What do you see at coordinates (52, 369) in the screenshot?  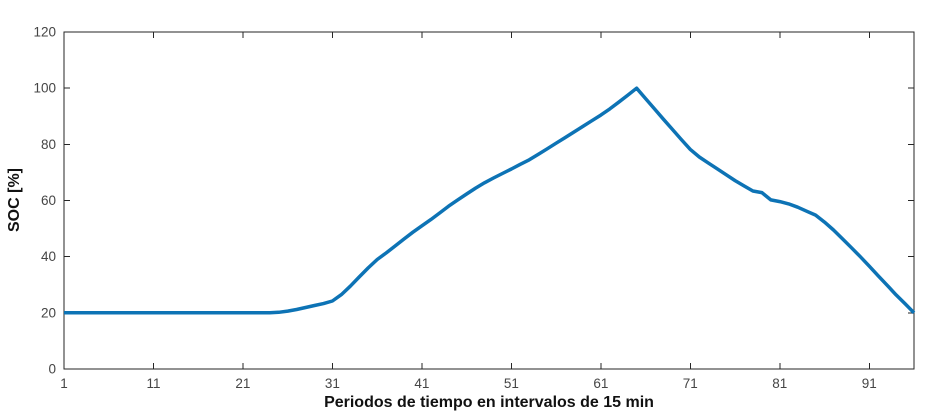 I see `y-tick-label: 0` at bounding box center [52, 369].